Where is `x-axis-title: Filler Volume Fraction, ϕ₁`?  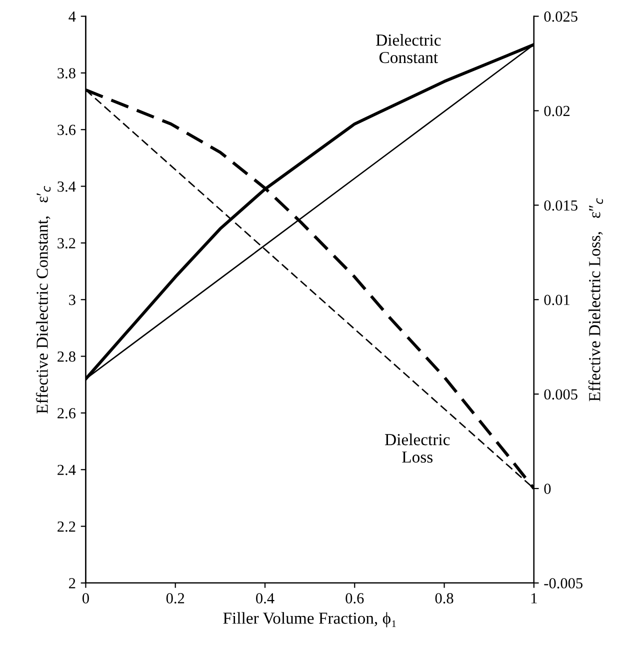
x-axis-title: Filler Volume Fraction, ϕ₁ is located at coordinates (309, 620).